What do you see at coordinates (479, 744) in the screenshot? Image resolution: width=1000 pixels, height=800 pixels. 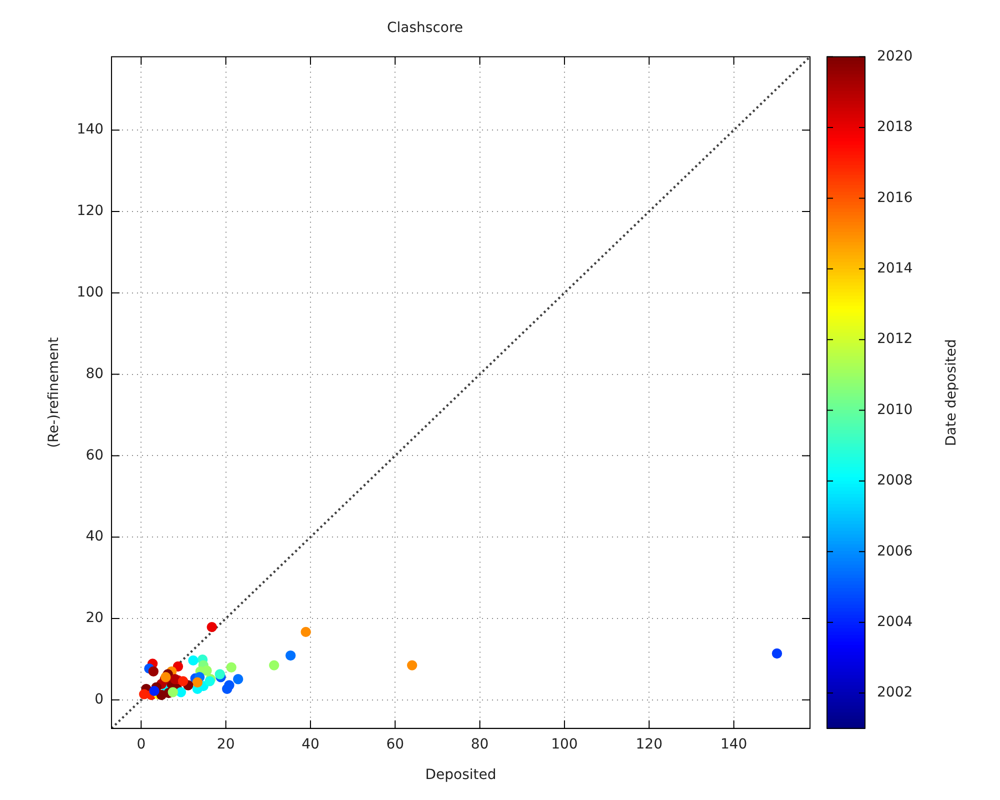 I see `x-tick-label: 80` at bounding box center [479, 744].